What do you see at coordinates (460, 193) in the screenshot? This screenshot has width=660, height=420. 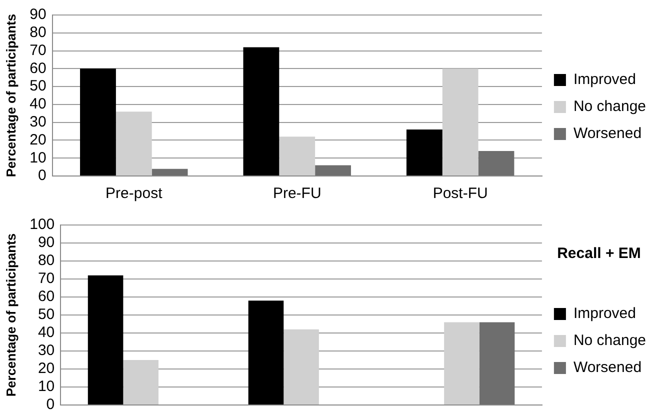 I see `x-tick-label: Post-FU` at bounding box center [460, 193].